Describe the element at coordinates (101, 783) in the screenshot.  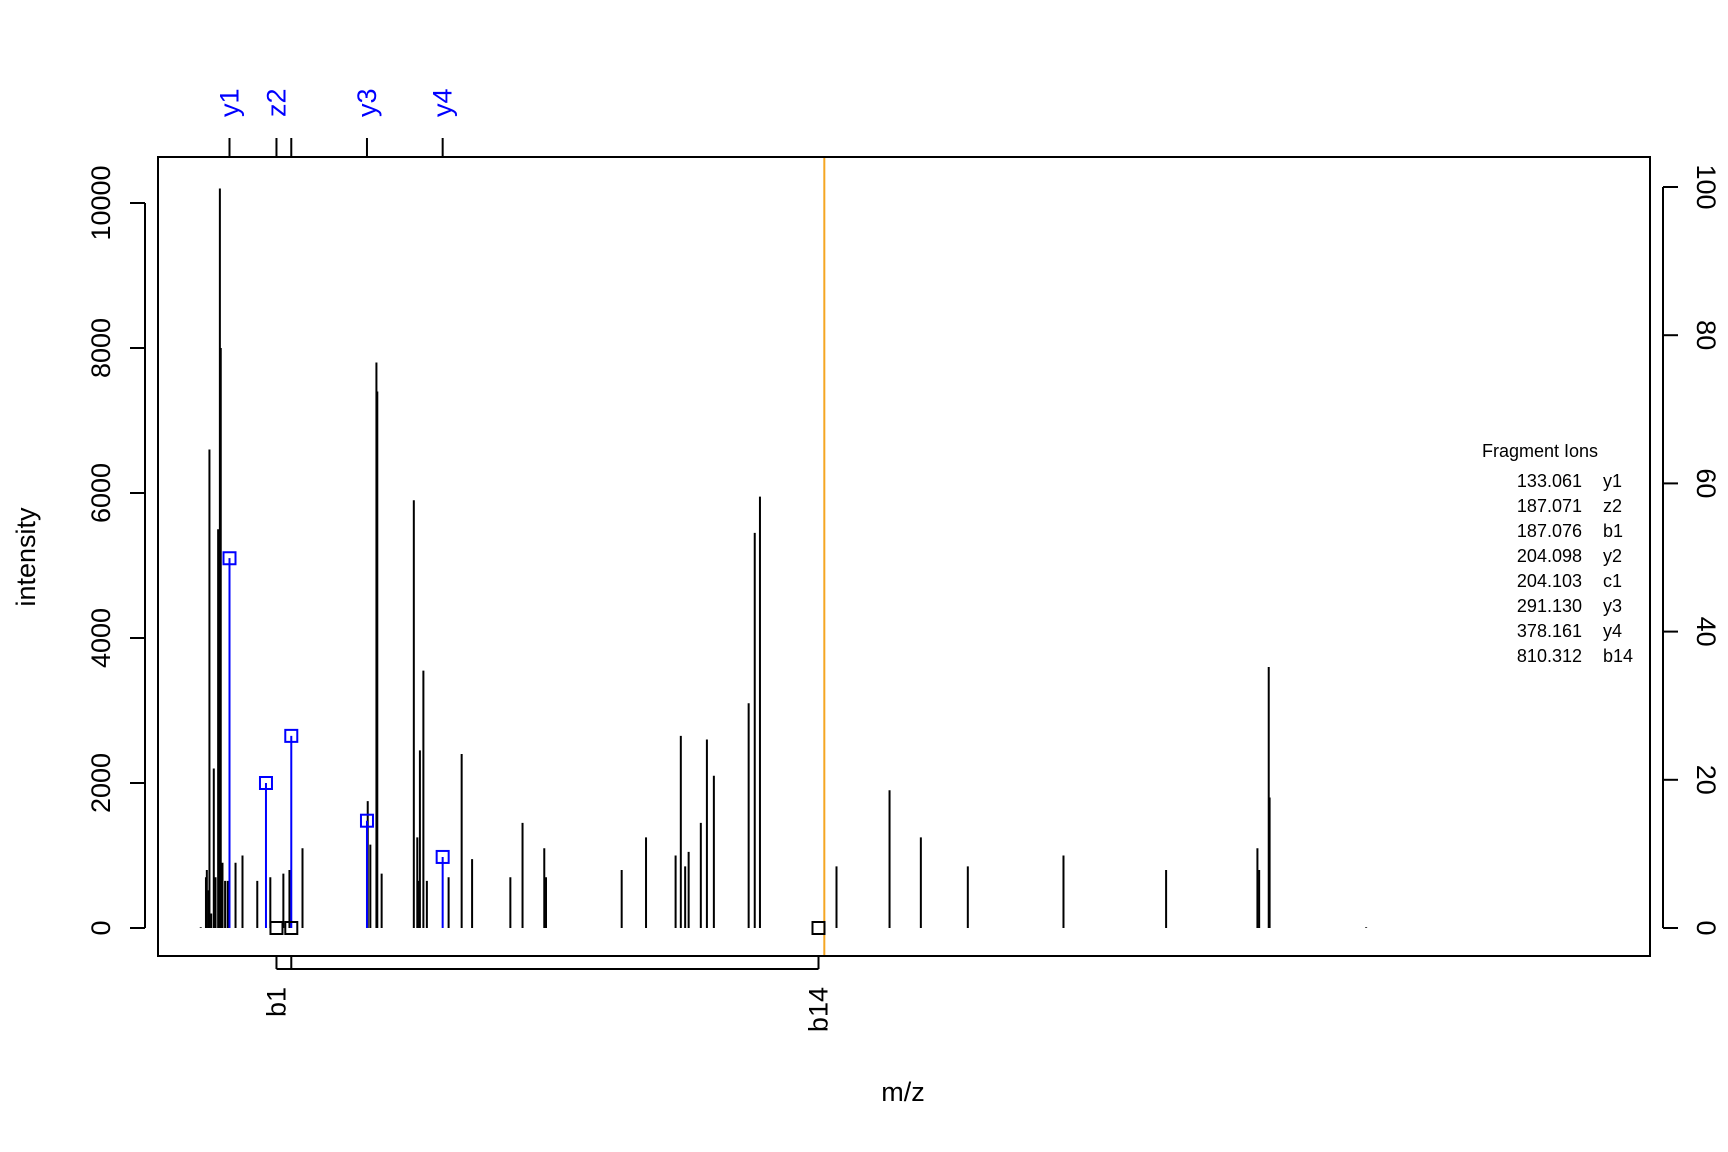
I see `y-tick-label: 2000` at that location.